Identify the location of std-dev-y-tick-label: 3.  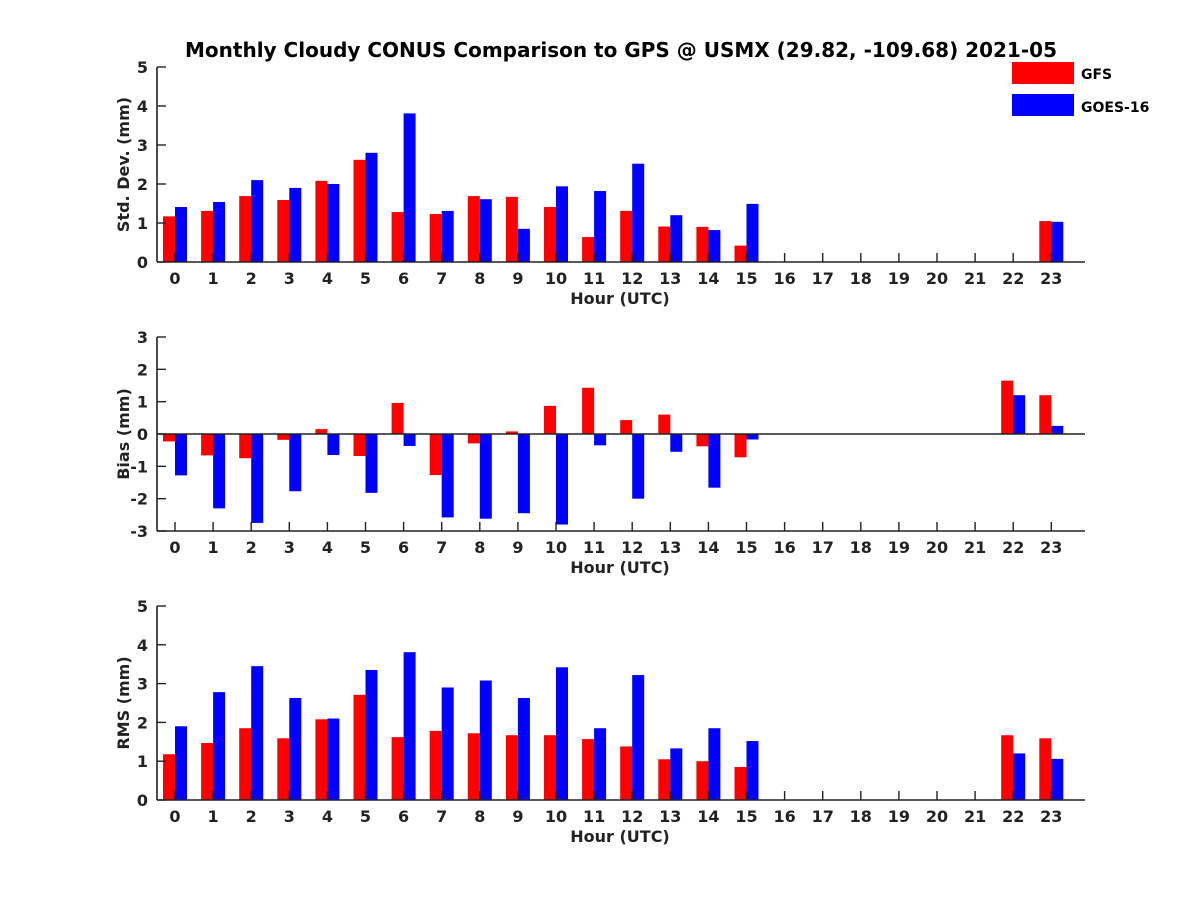
(142, 145).